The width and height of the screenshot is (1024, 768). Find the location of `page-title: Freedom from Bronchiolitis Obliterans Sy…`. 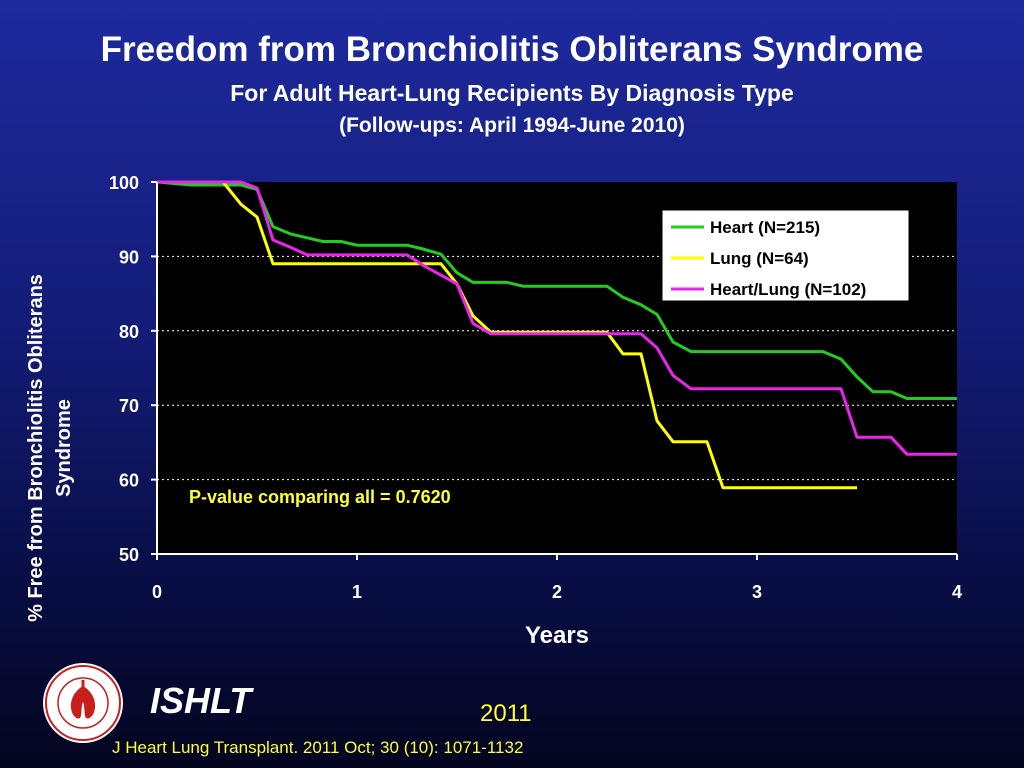

page-title: Freedom from Bronchiolitis Obliterans Sy… is located at coordinates (512, 49).